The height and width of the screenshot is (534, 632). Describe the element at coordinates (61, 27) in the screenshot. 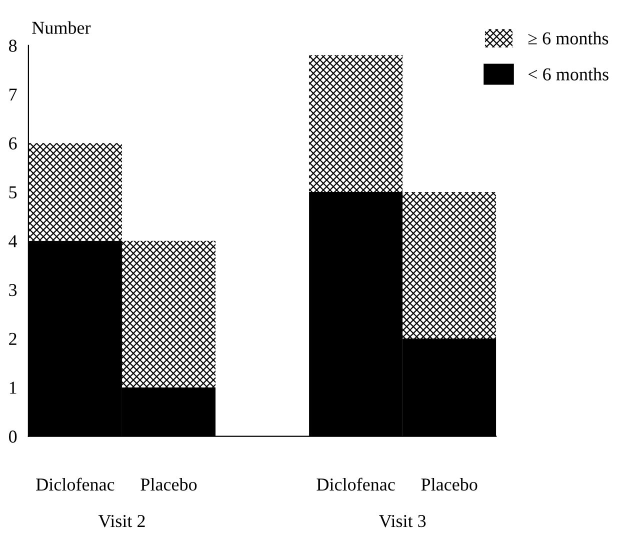

I see `y-axis-title: Number` at that location.